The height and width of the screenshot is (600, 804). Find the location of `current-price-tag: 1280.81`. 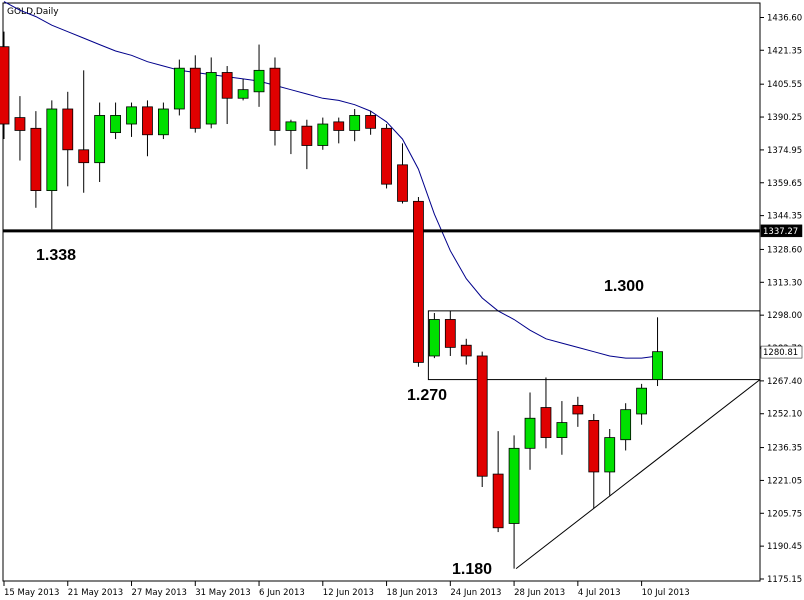

current-price-tag: 1280.81 is located at coordinates (781, 352).